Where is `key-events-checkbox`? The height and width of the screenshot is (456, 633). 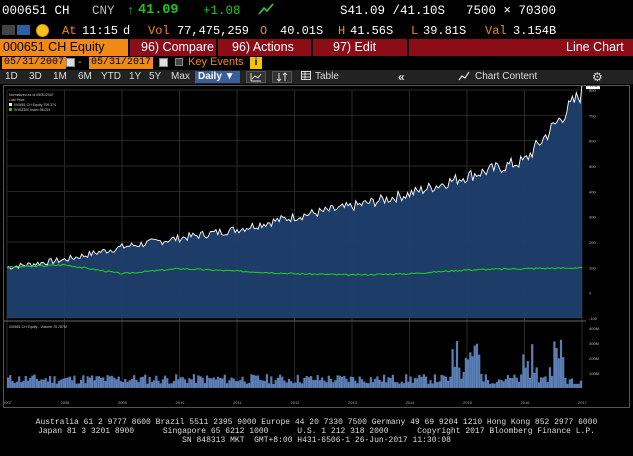
key-events-checkbox is located at coordinates (179, 62).